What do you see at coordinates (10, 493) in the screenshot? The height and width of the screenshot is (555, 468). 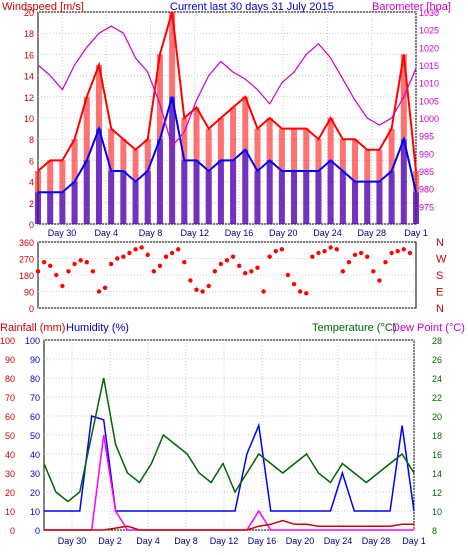 I see `rainfall-tick-label: 20` at bounding box center [10, 493].